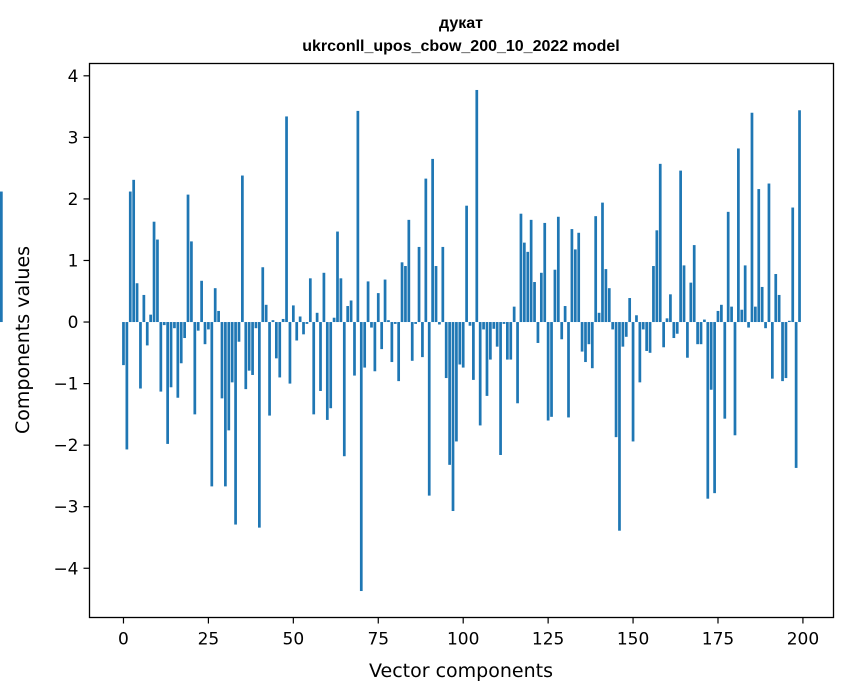  What do you see at coordinates (633, 640) in the screenshot?
I see `x-tick-label: 150` at bounding box center [633, 640].